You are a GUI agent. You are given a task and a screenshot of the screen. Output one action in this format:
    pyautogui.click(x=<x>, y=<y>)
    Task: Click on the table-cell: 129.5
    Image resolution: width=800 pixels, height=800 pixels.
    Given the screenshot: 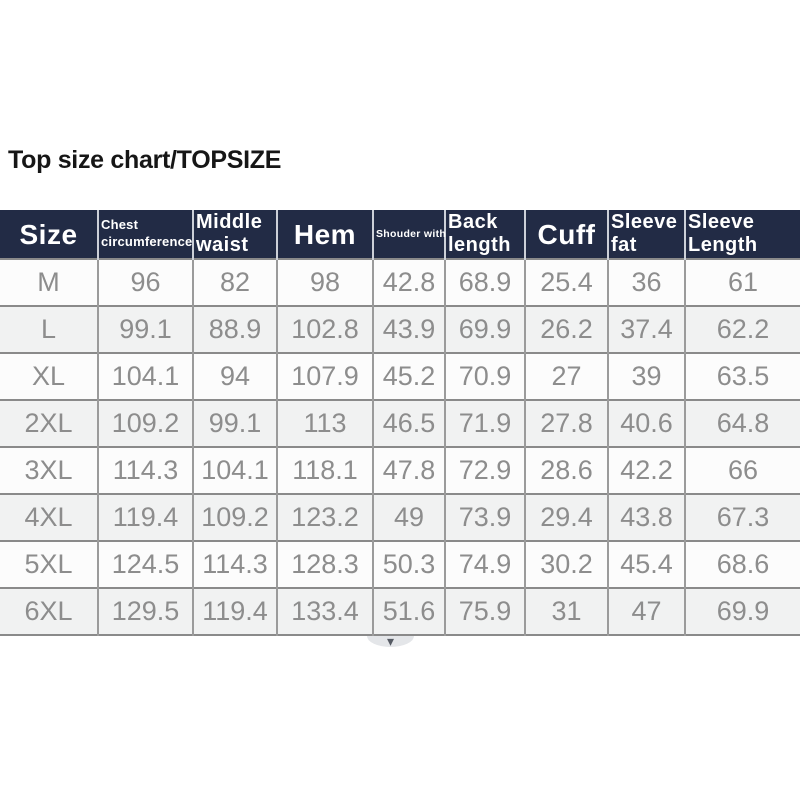 What is the action you would take?
    pyautogui.click(x=145, y=611)
    